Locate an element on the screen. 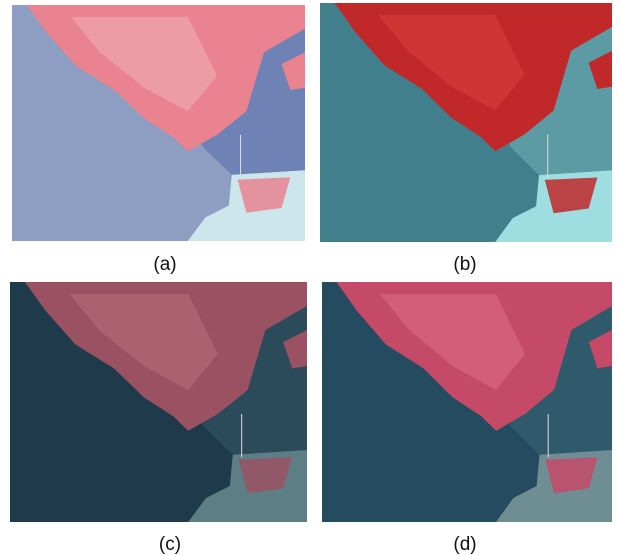 The height and width of the screenshot is (555, 618). panel-label: (c) is located at coordinates (170, 544).